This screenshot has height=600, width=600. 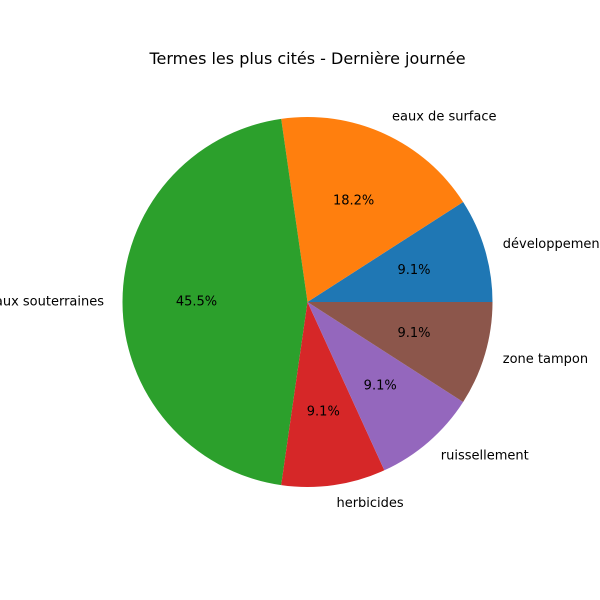 What do you see at coordinates (380, 385) in the screenshot?
I see `percent-label-ruissellement: 9.1%` at bounding box center [380, 385].